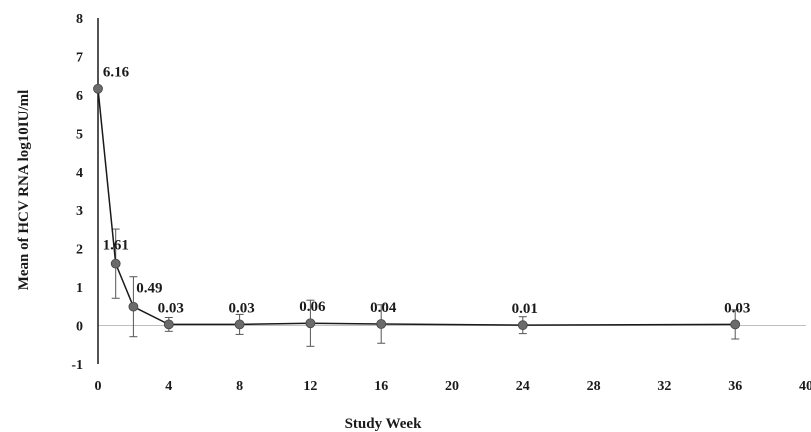 This screenshot has height=432, width=811. Describe the element at coordinates (77, 365) in the screenshot. I see `y-tick-label: -1` at that location.